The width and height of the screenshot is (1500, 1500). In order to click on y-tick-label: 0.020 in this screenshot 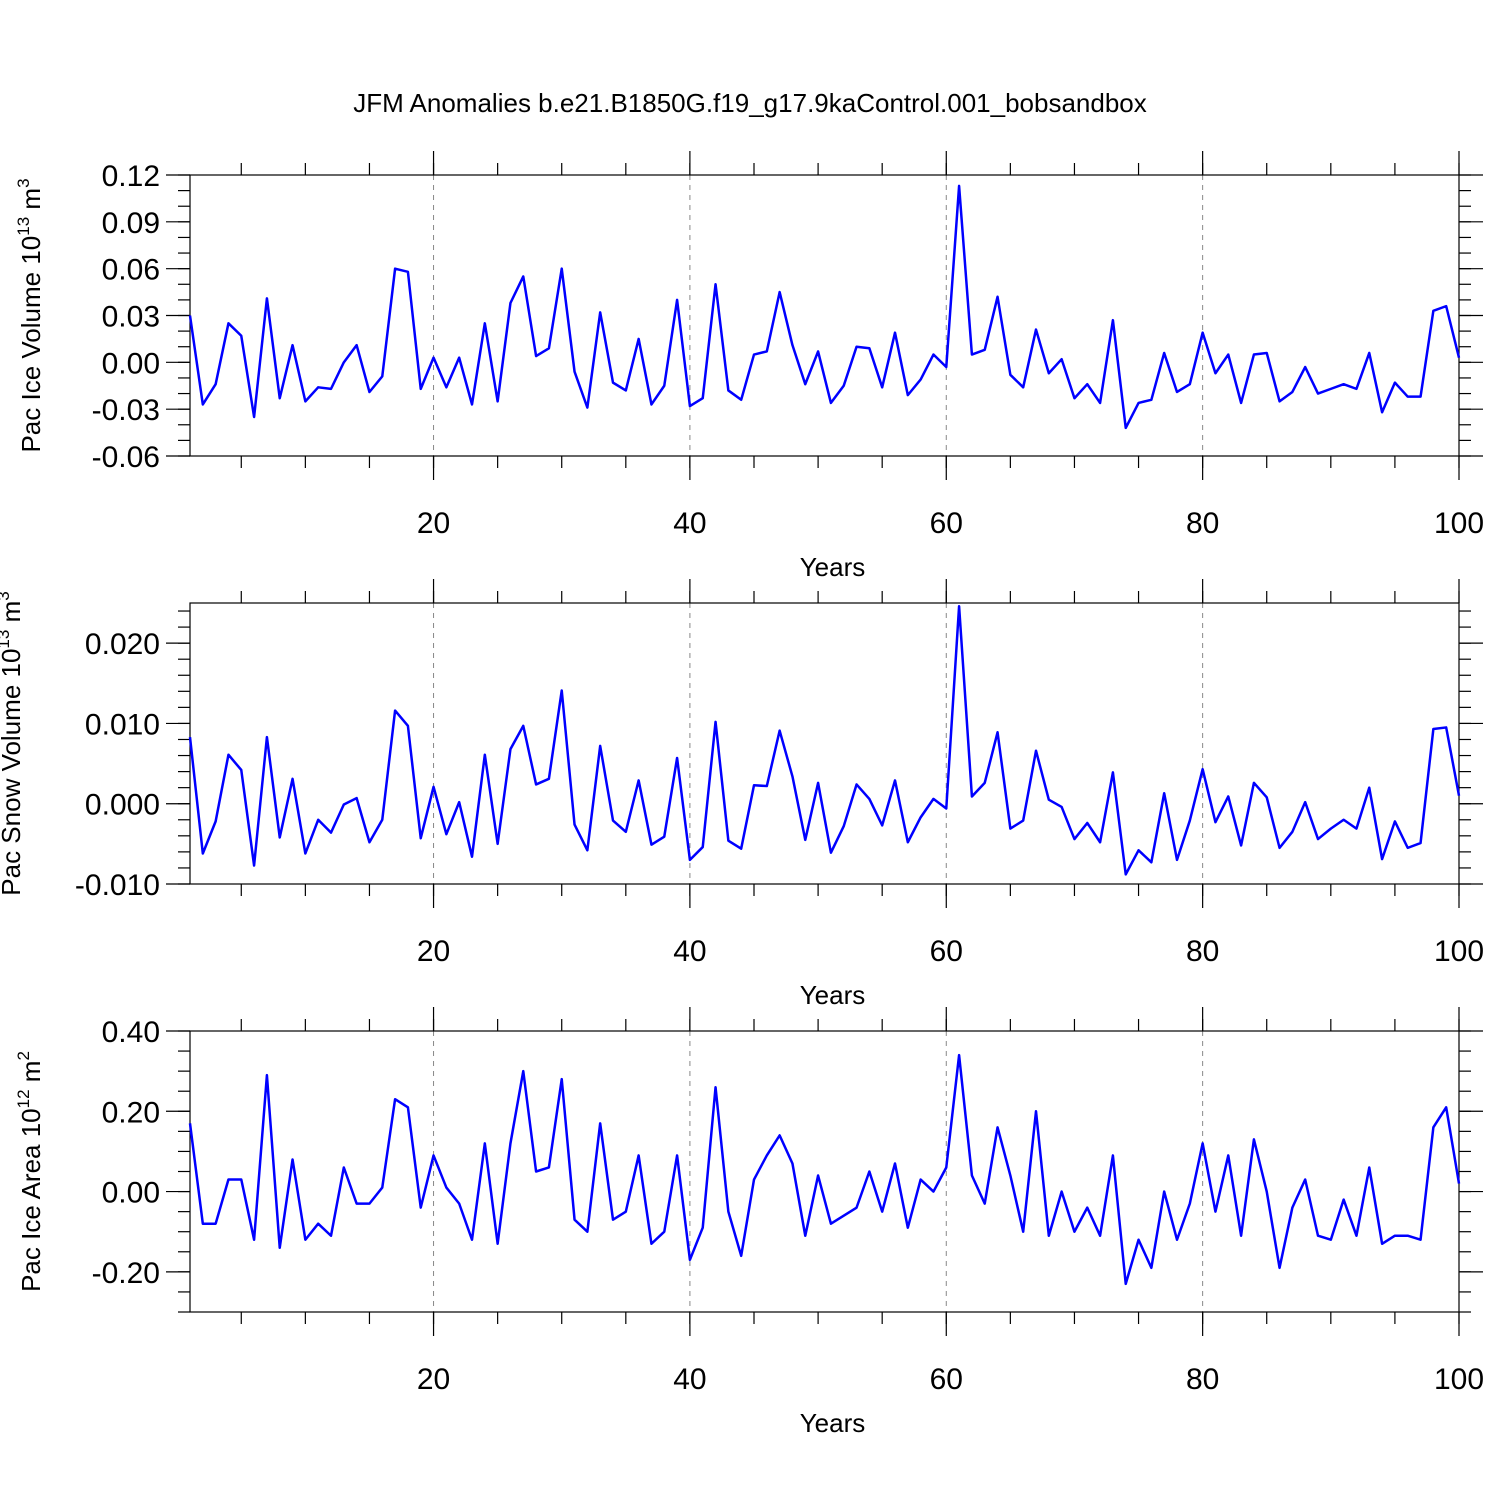, I will do `click(122, 644)`.